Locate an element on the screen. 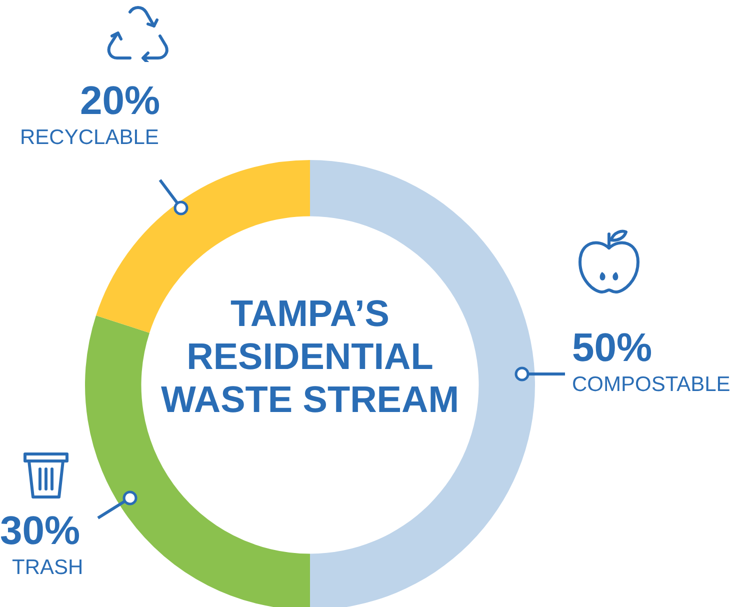 The width and height of the screenshot is (749, 607). slice-label: COMPOSTABLE is located at coordinates (651, 385).